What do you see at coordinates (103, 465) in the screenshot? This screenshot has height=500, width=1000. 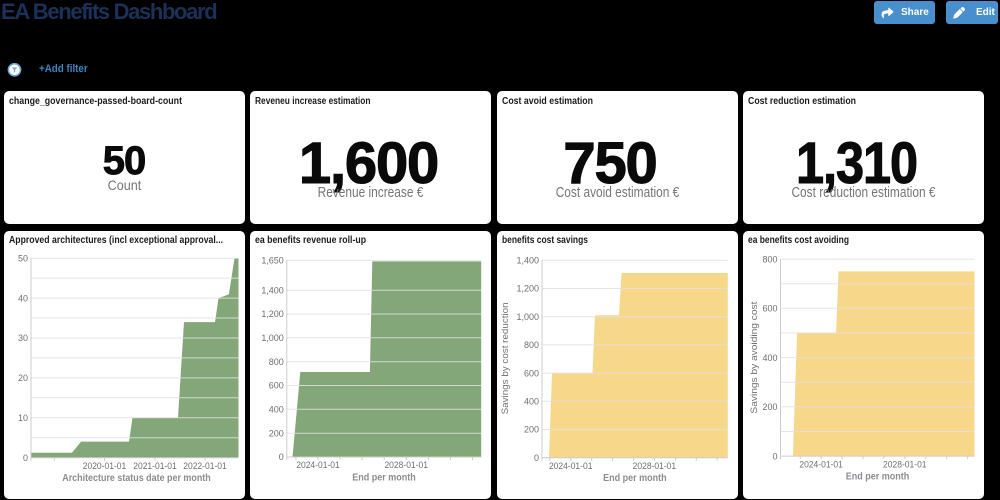 I see `svg-text: 2020-01-01` at bounding box center [103, 465].